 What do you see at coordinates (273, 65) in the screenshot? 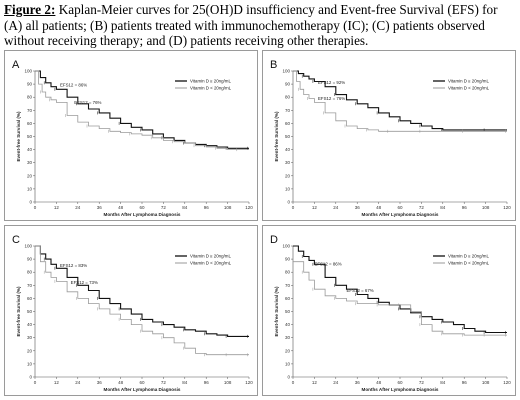
I see `panel-letter: B` at bounding box center [273, 65].